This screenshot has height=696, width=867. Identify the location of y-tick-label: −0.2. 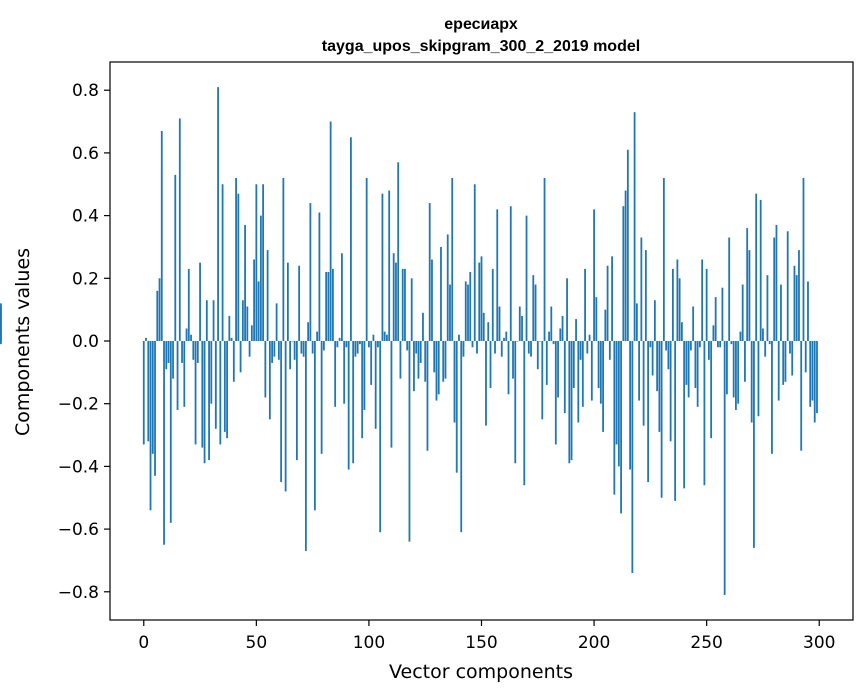
(78, 405).